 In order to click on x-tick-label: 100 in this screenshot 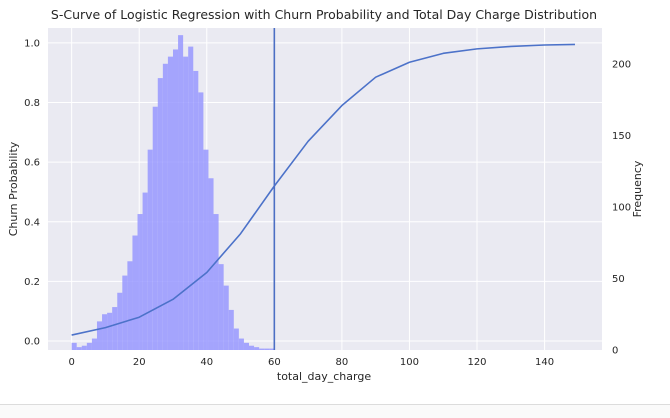, I will do `click(409, 362)`.